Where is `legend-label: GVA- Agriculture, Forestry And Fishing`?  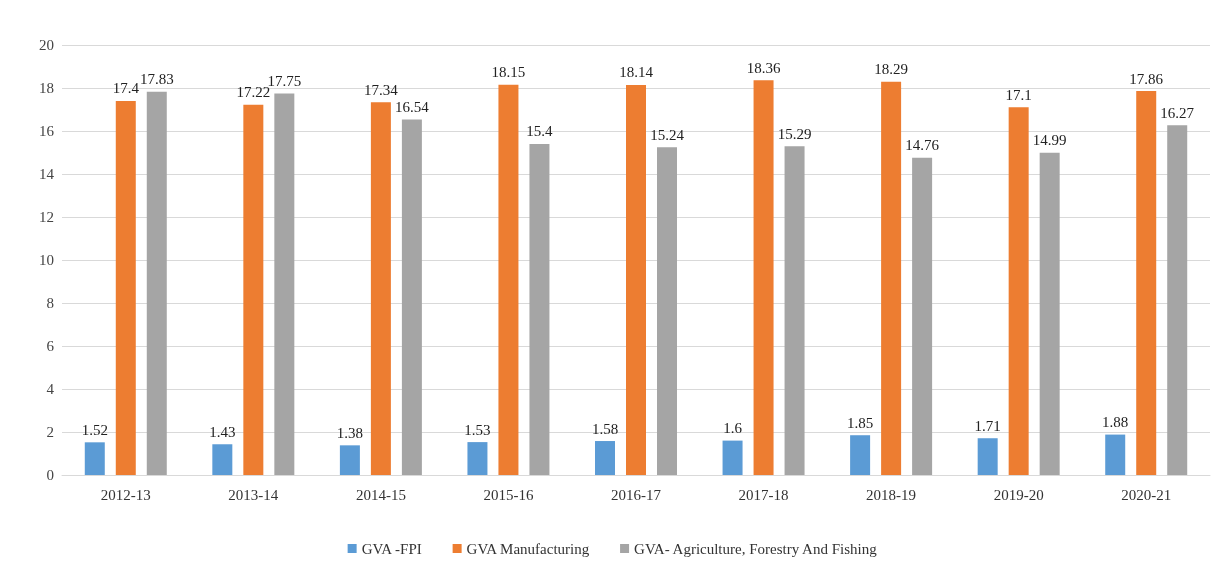 legend-label: GVA- Agriculture, Forestry And Fishing is located at coordinates (756, 548).